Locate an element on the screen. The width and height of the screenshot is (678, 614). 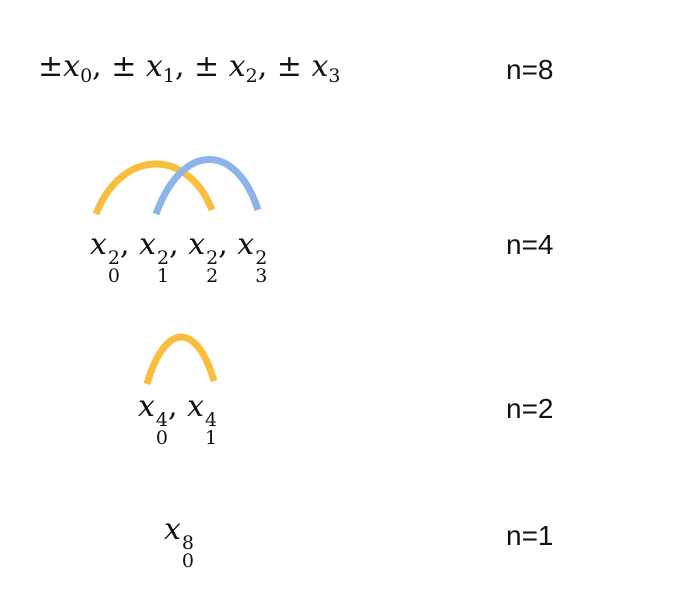
level-label-n4: n=4 is located at coordinates (530, 244).